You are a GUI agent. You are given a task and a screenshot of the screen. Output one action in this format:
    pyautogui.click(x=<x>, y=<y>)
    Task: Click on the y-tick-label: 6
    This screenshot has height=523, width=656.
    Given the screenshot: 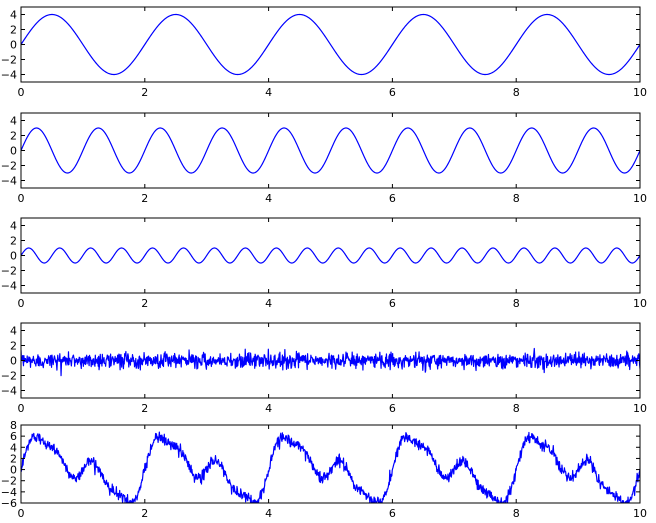 What is the action you would take?
    pyautogui.click(x=13, y=436)
    